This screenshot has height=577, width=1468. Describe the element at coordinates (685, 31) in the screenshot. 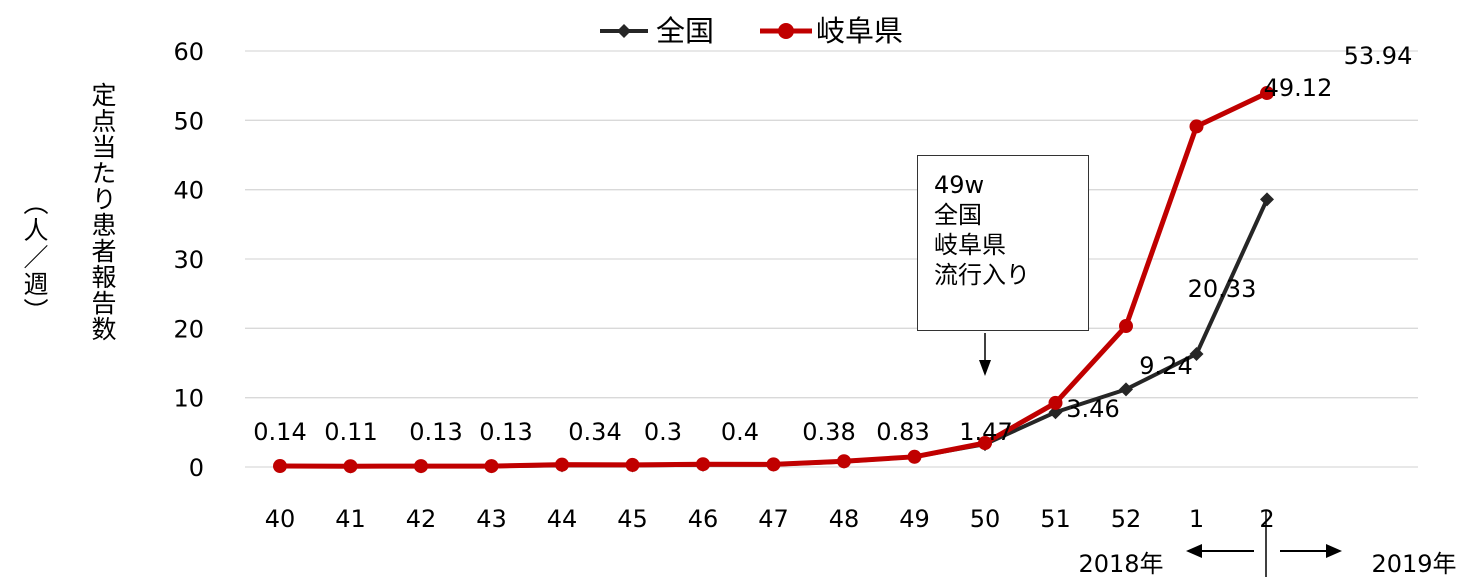

I see `legend-label-national: 全国` at that location.